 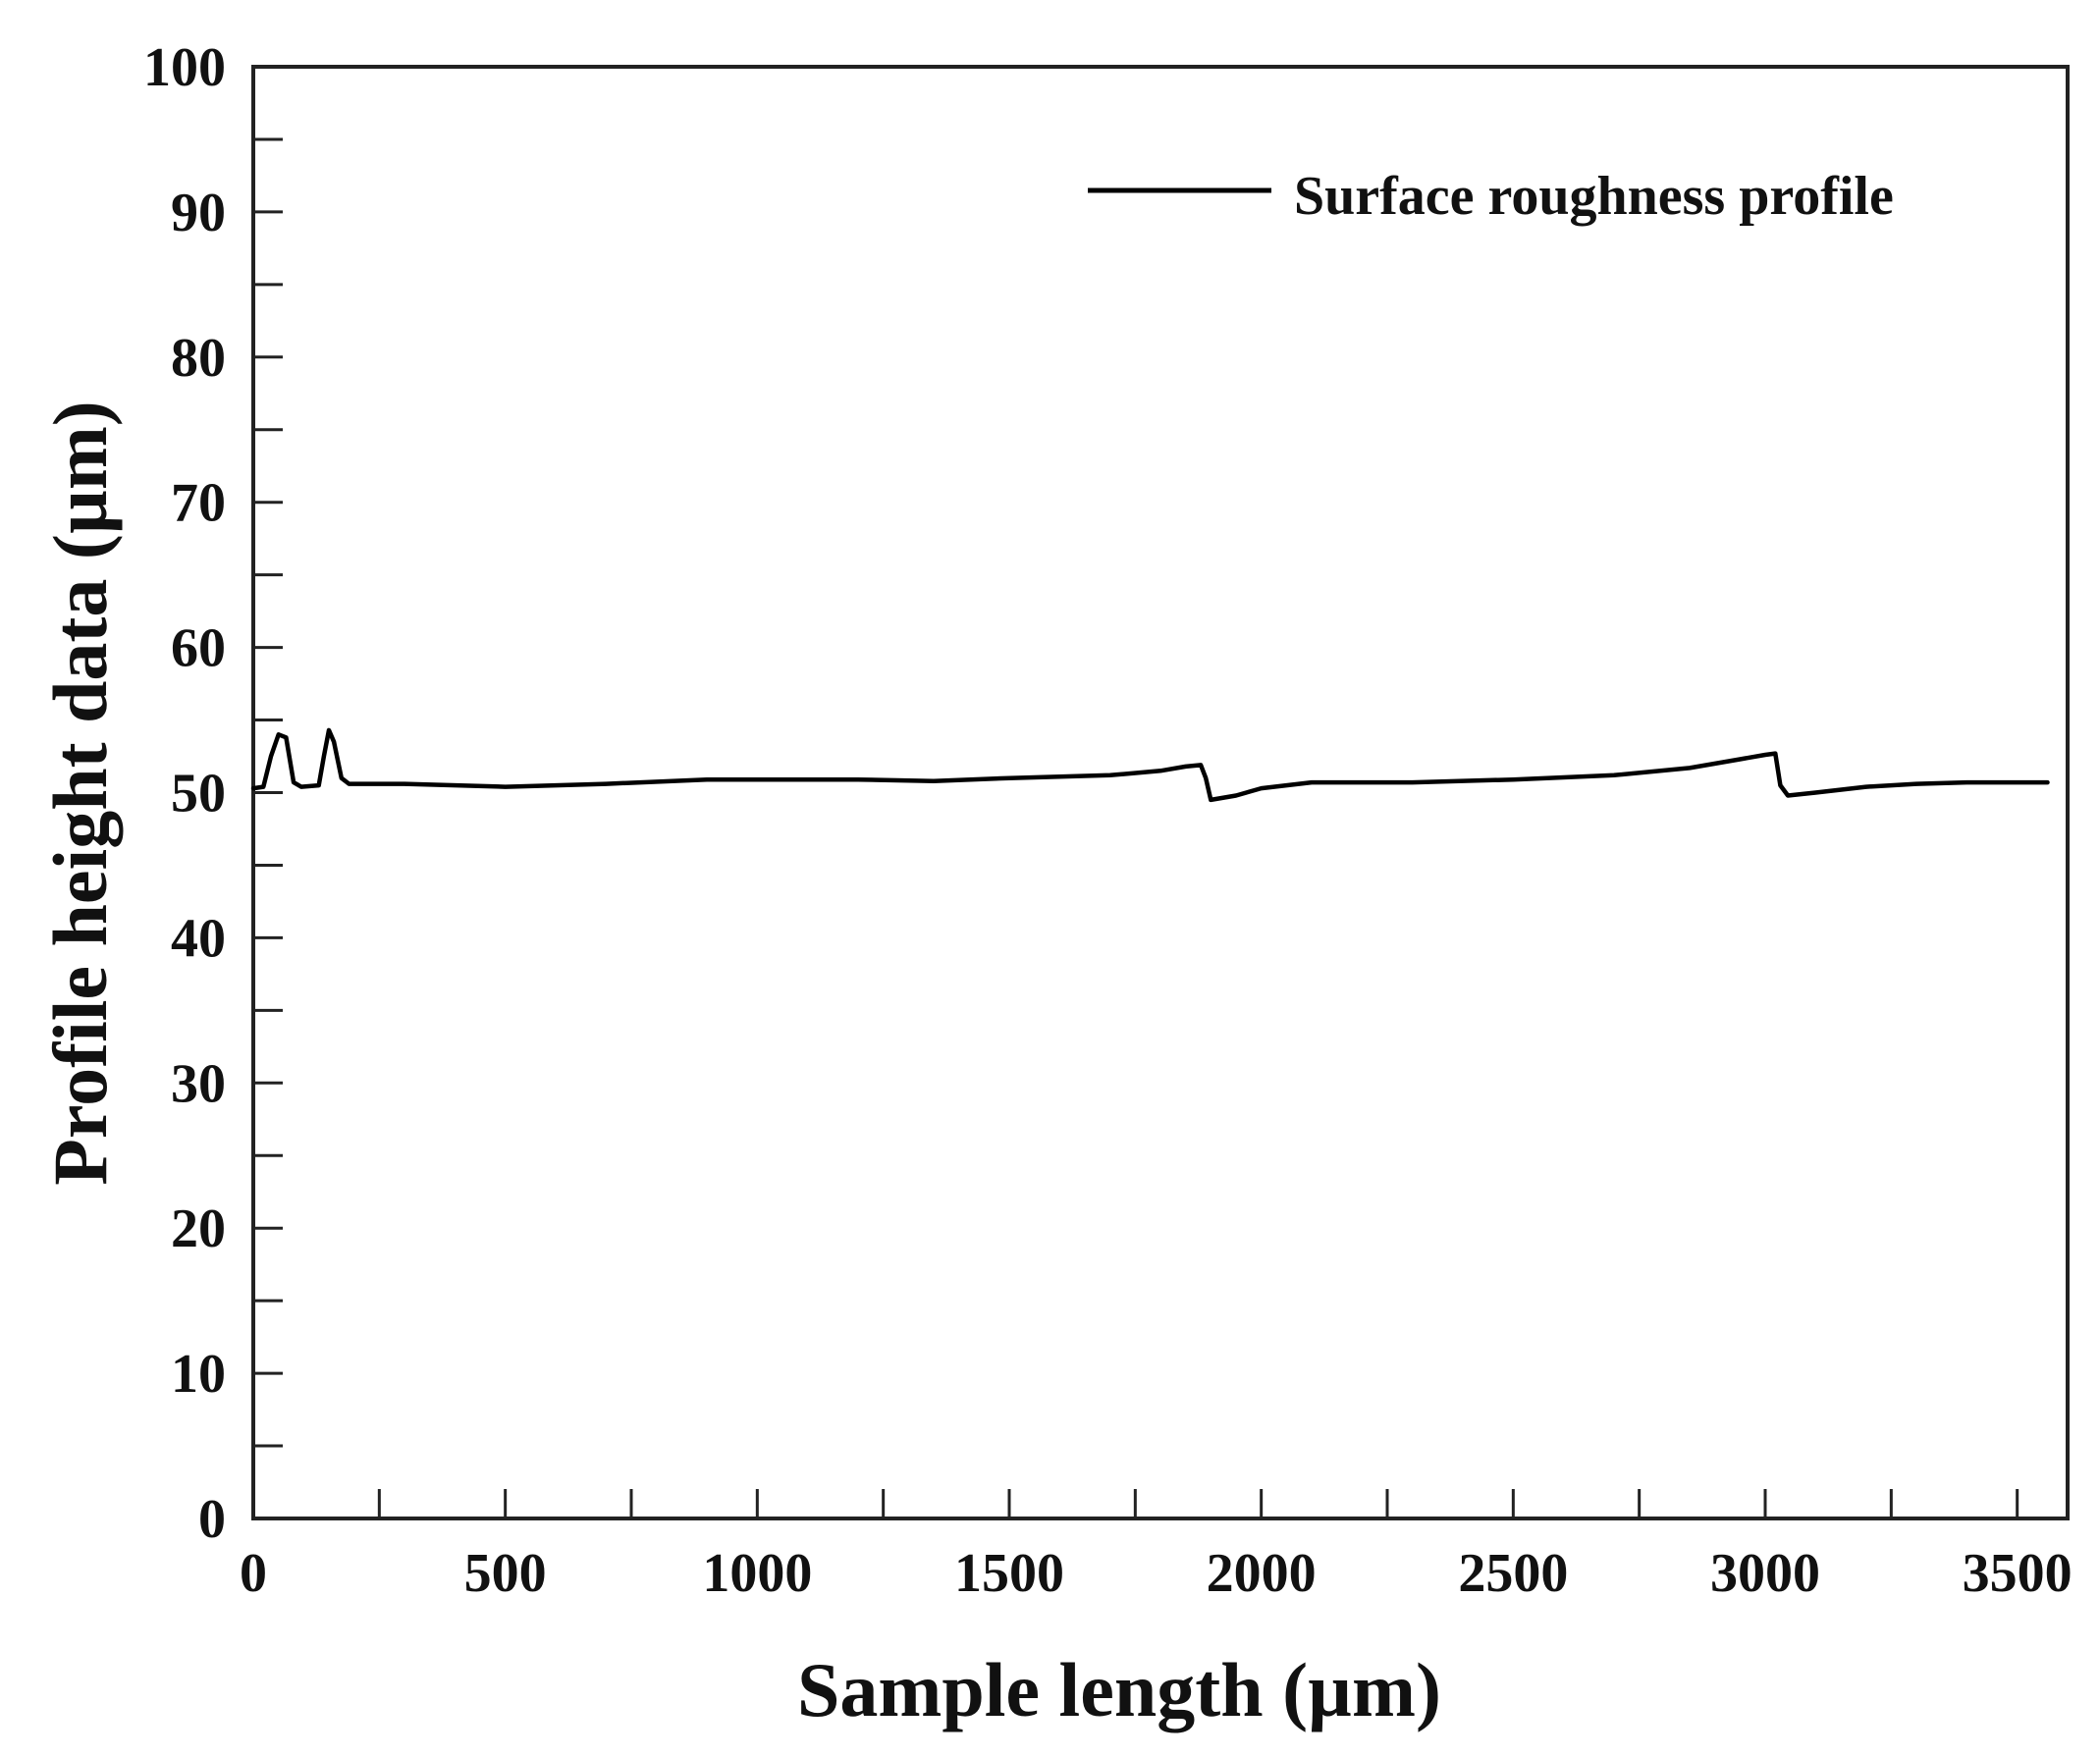 I want to click on x-tick-label: 1500, so click(x=1009, y=1573).